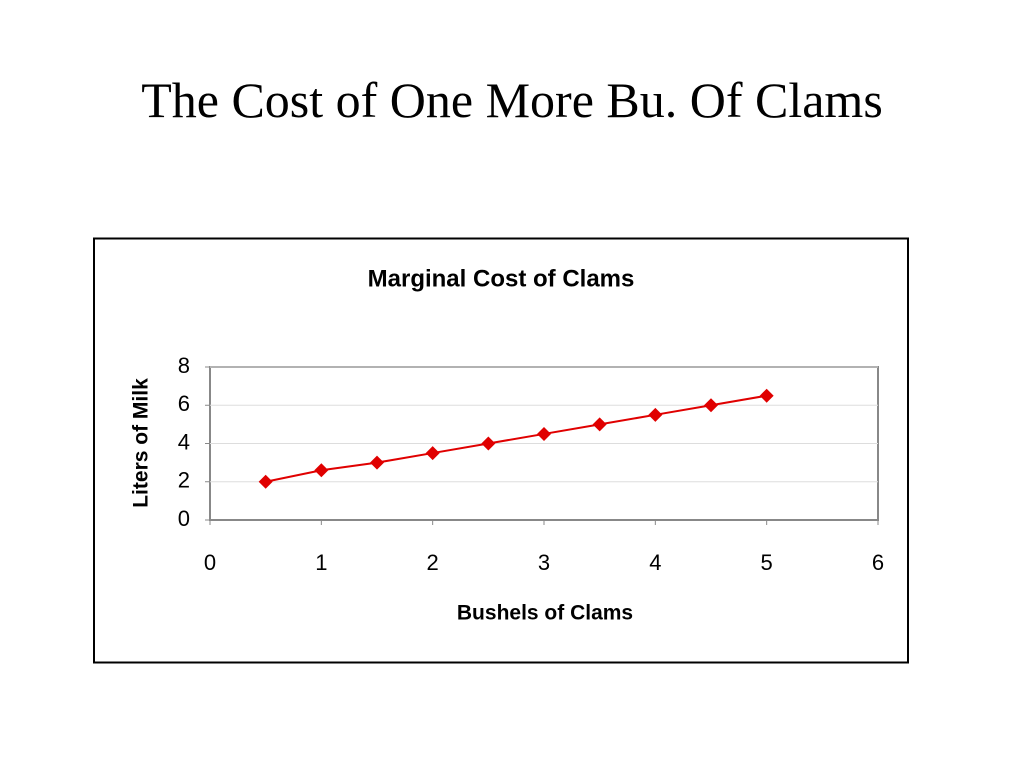 Image resolution: width=1024 pixels, height=768 pixels. I want to click on x-tick-label: 1, so click(321, 562).